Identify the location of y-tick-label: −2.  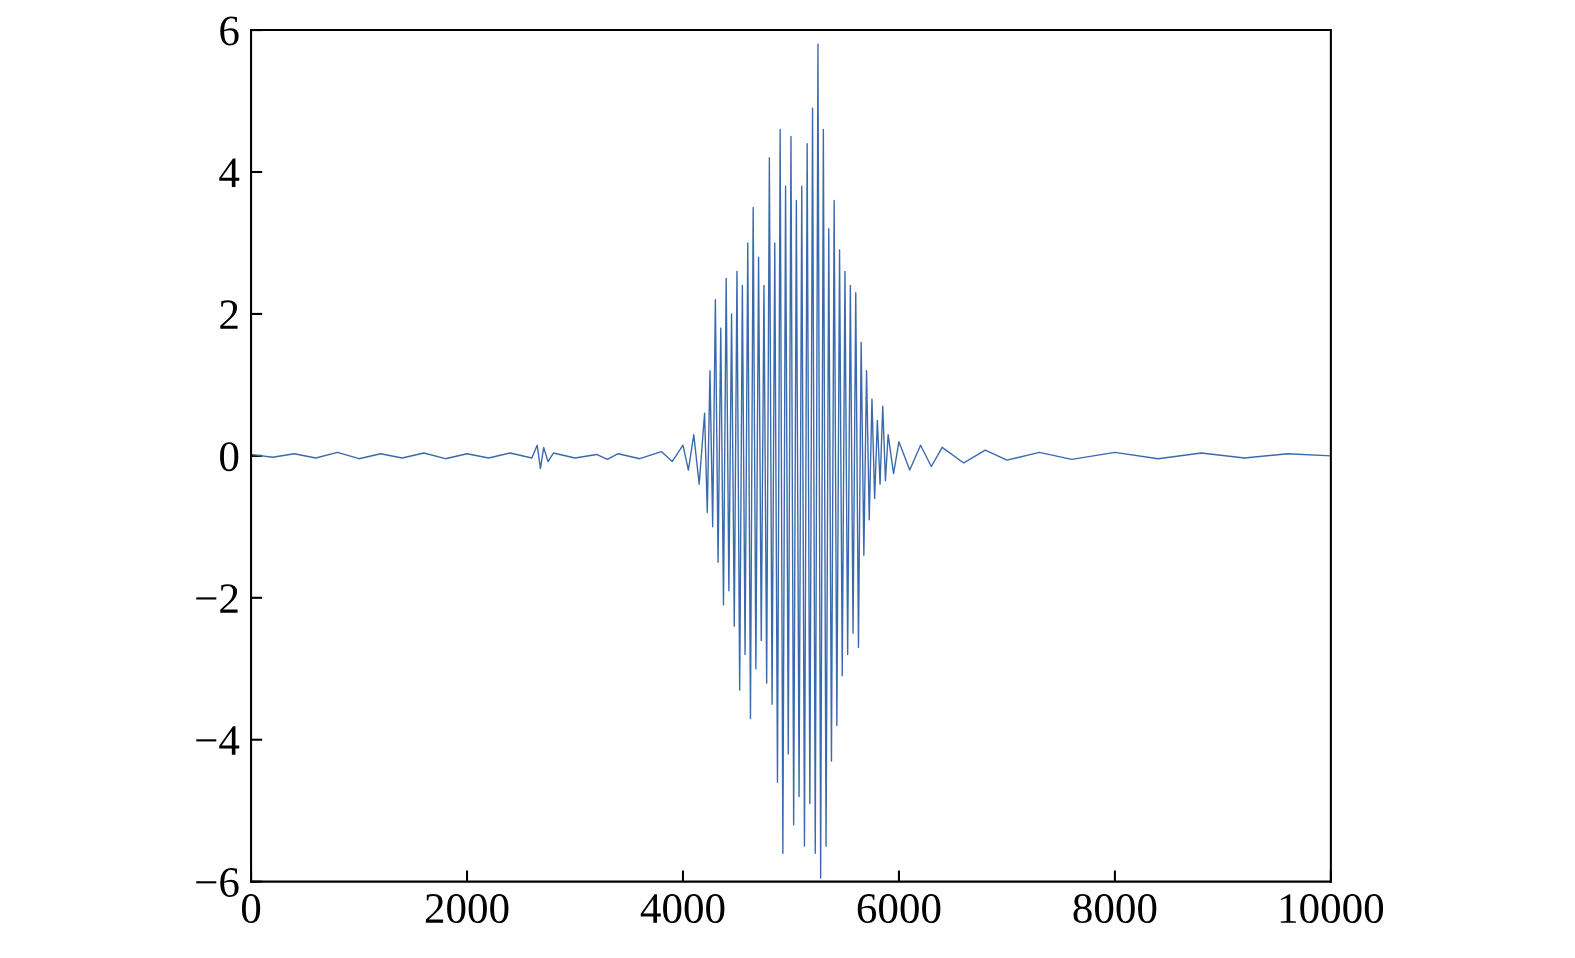
(217, 598).